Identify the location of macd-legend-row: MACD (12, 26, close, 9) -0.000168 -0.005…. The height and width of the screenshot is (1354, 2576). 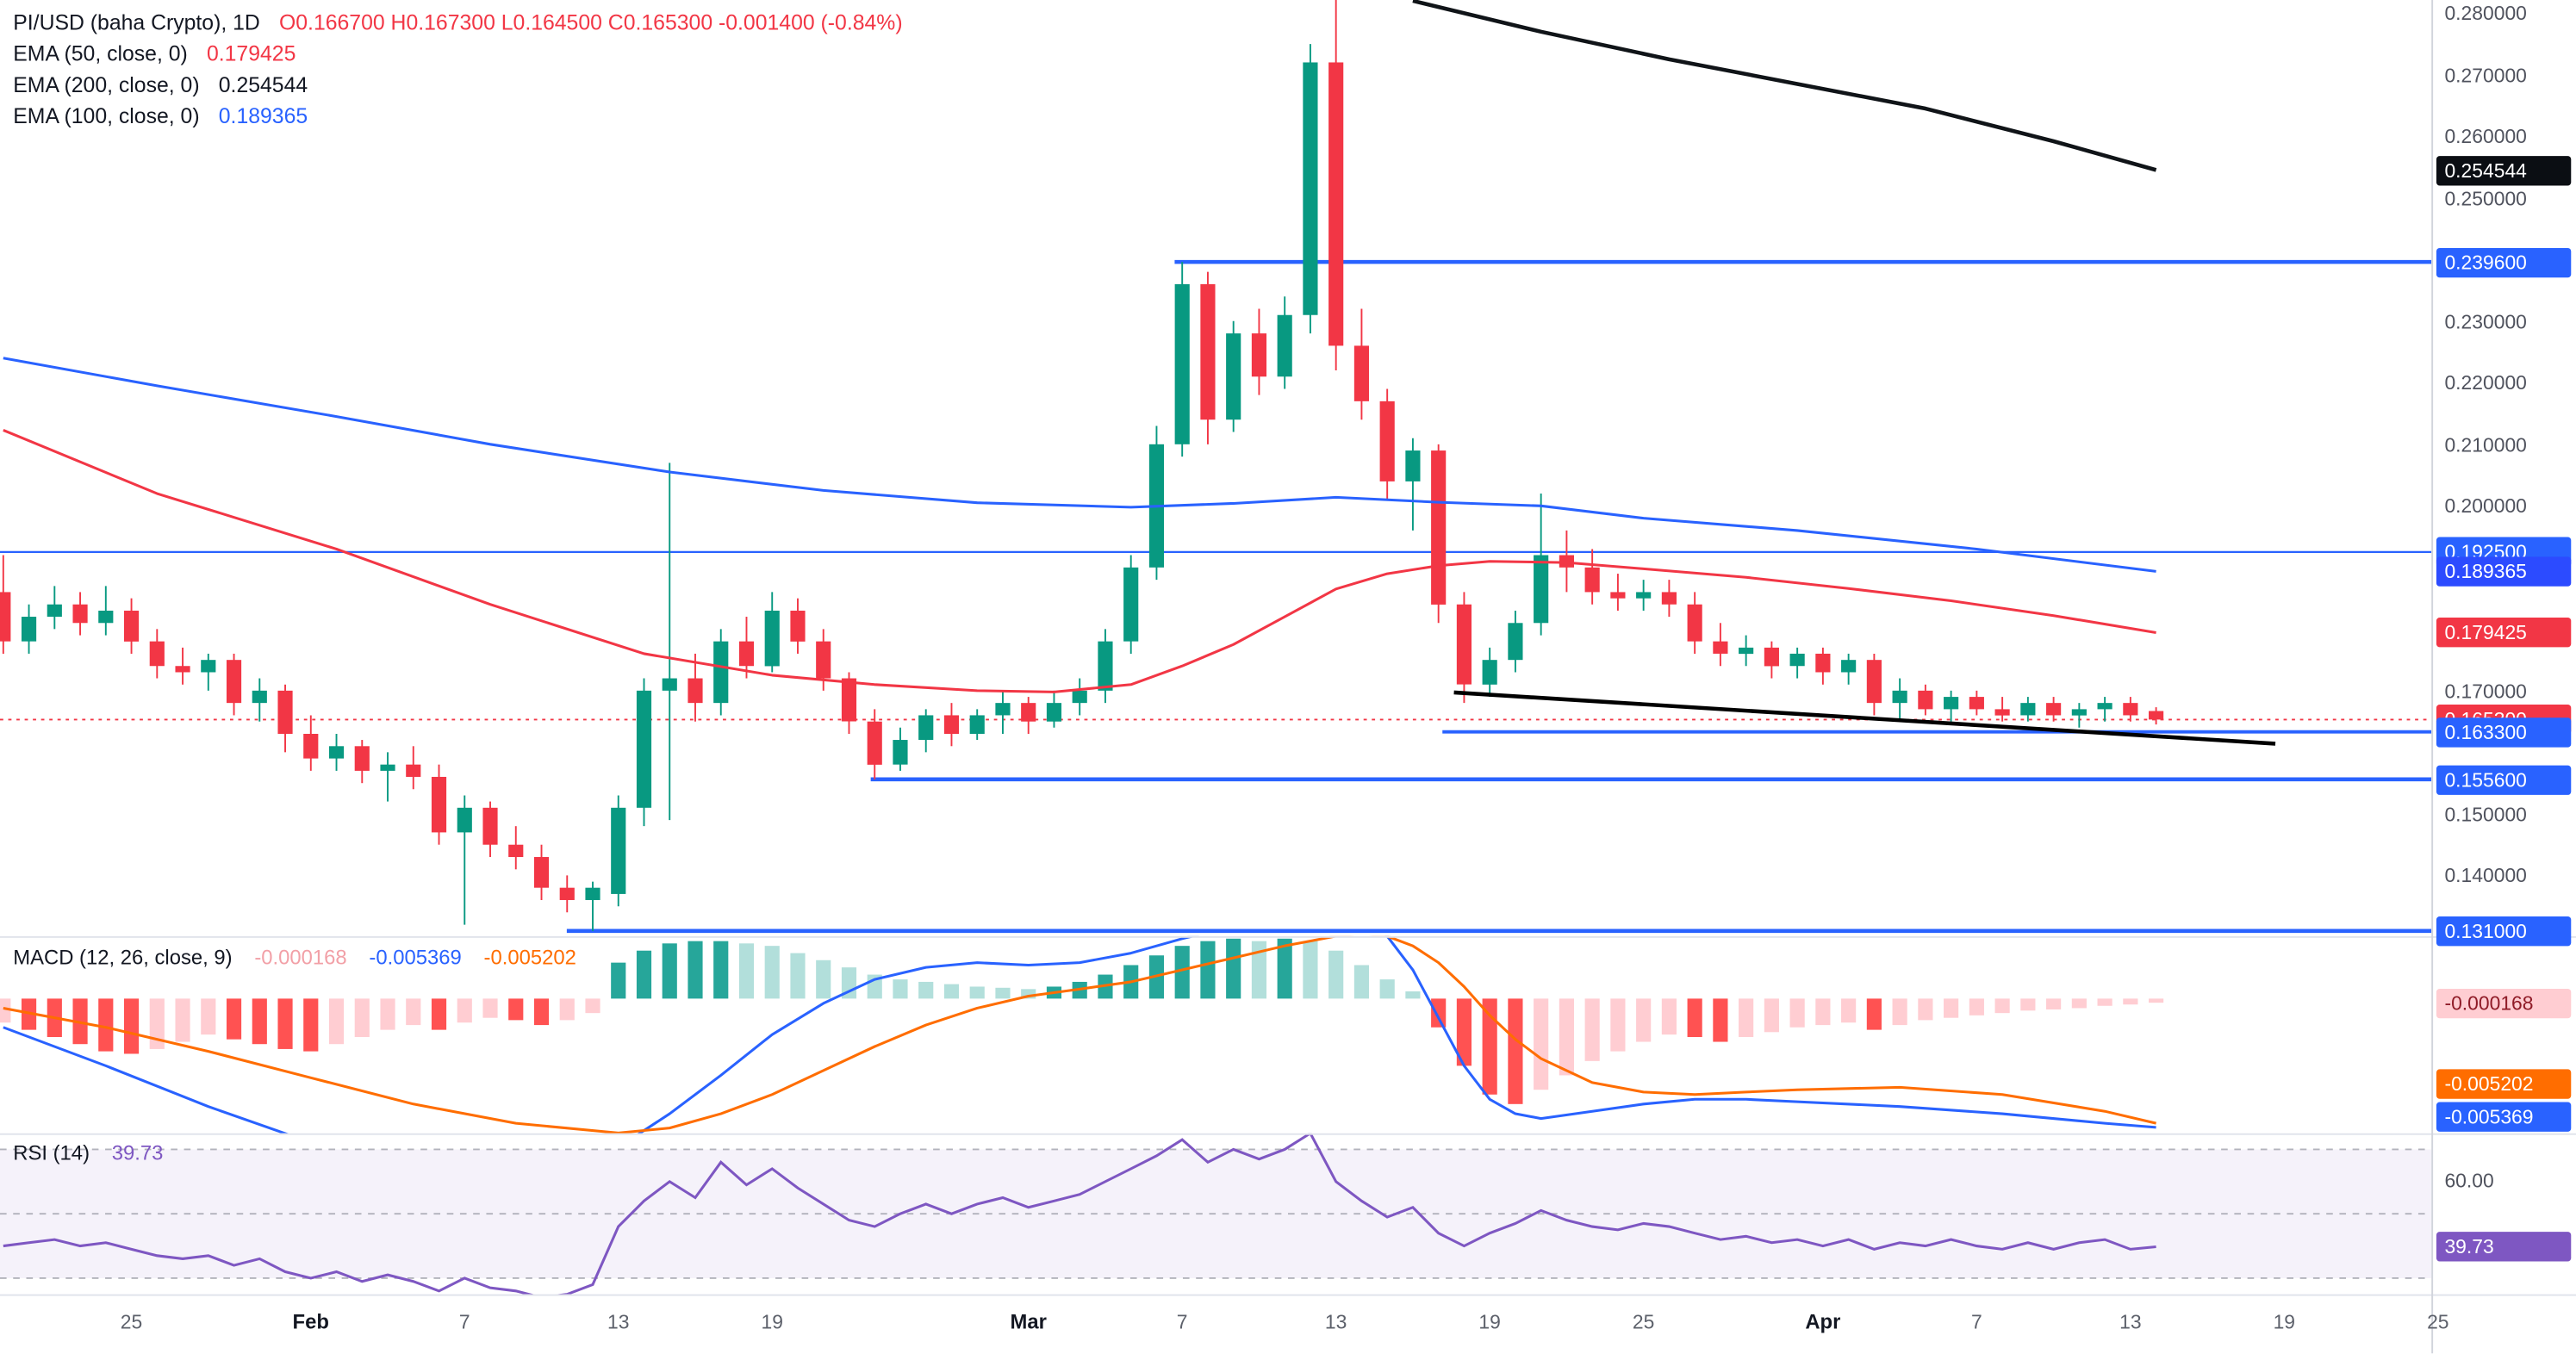
(296, 957).